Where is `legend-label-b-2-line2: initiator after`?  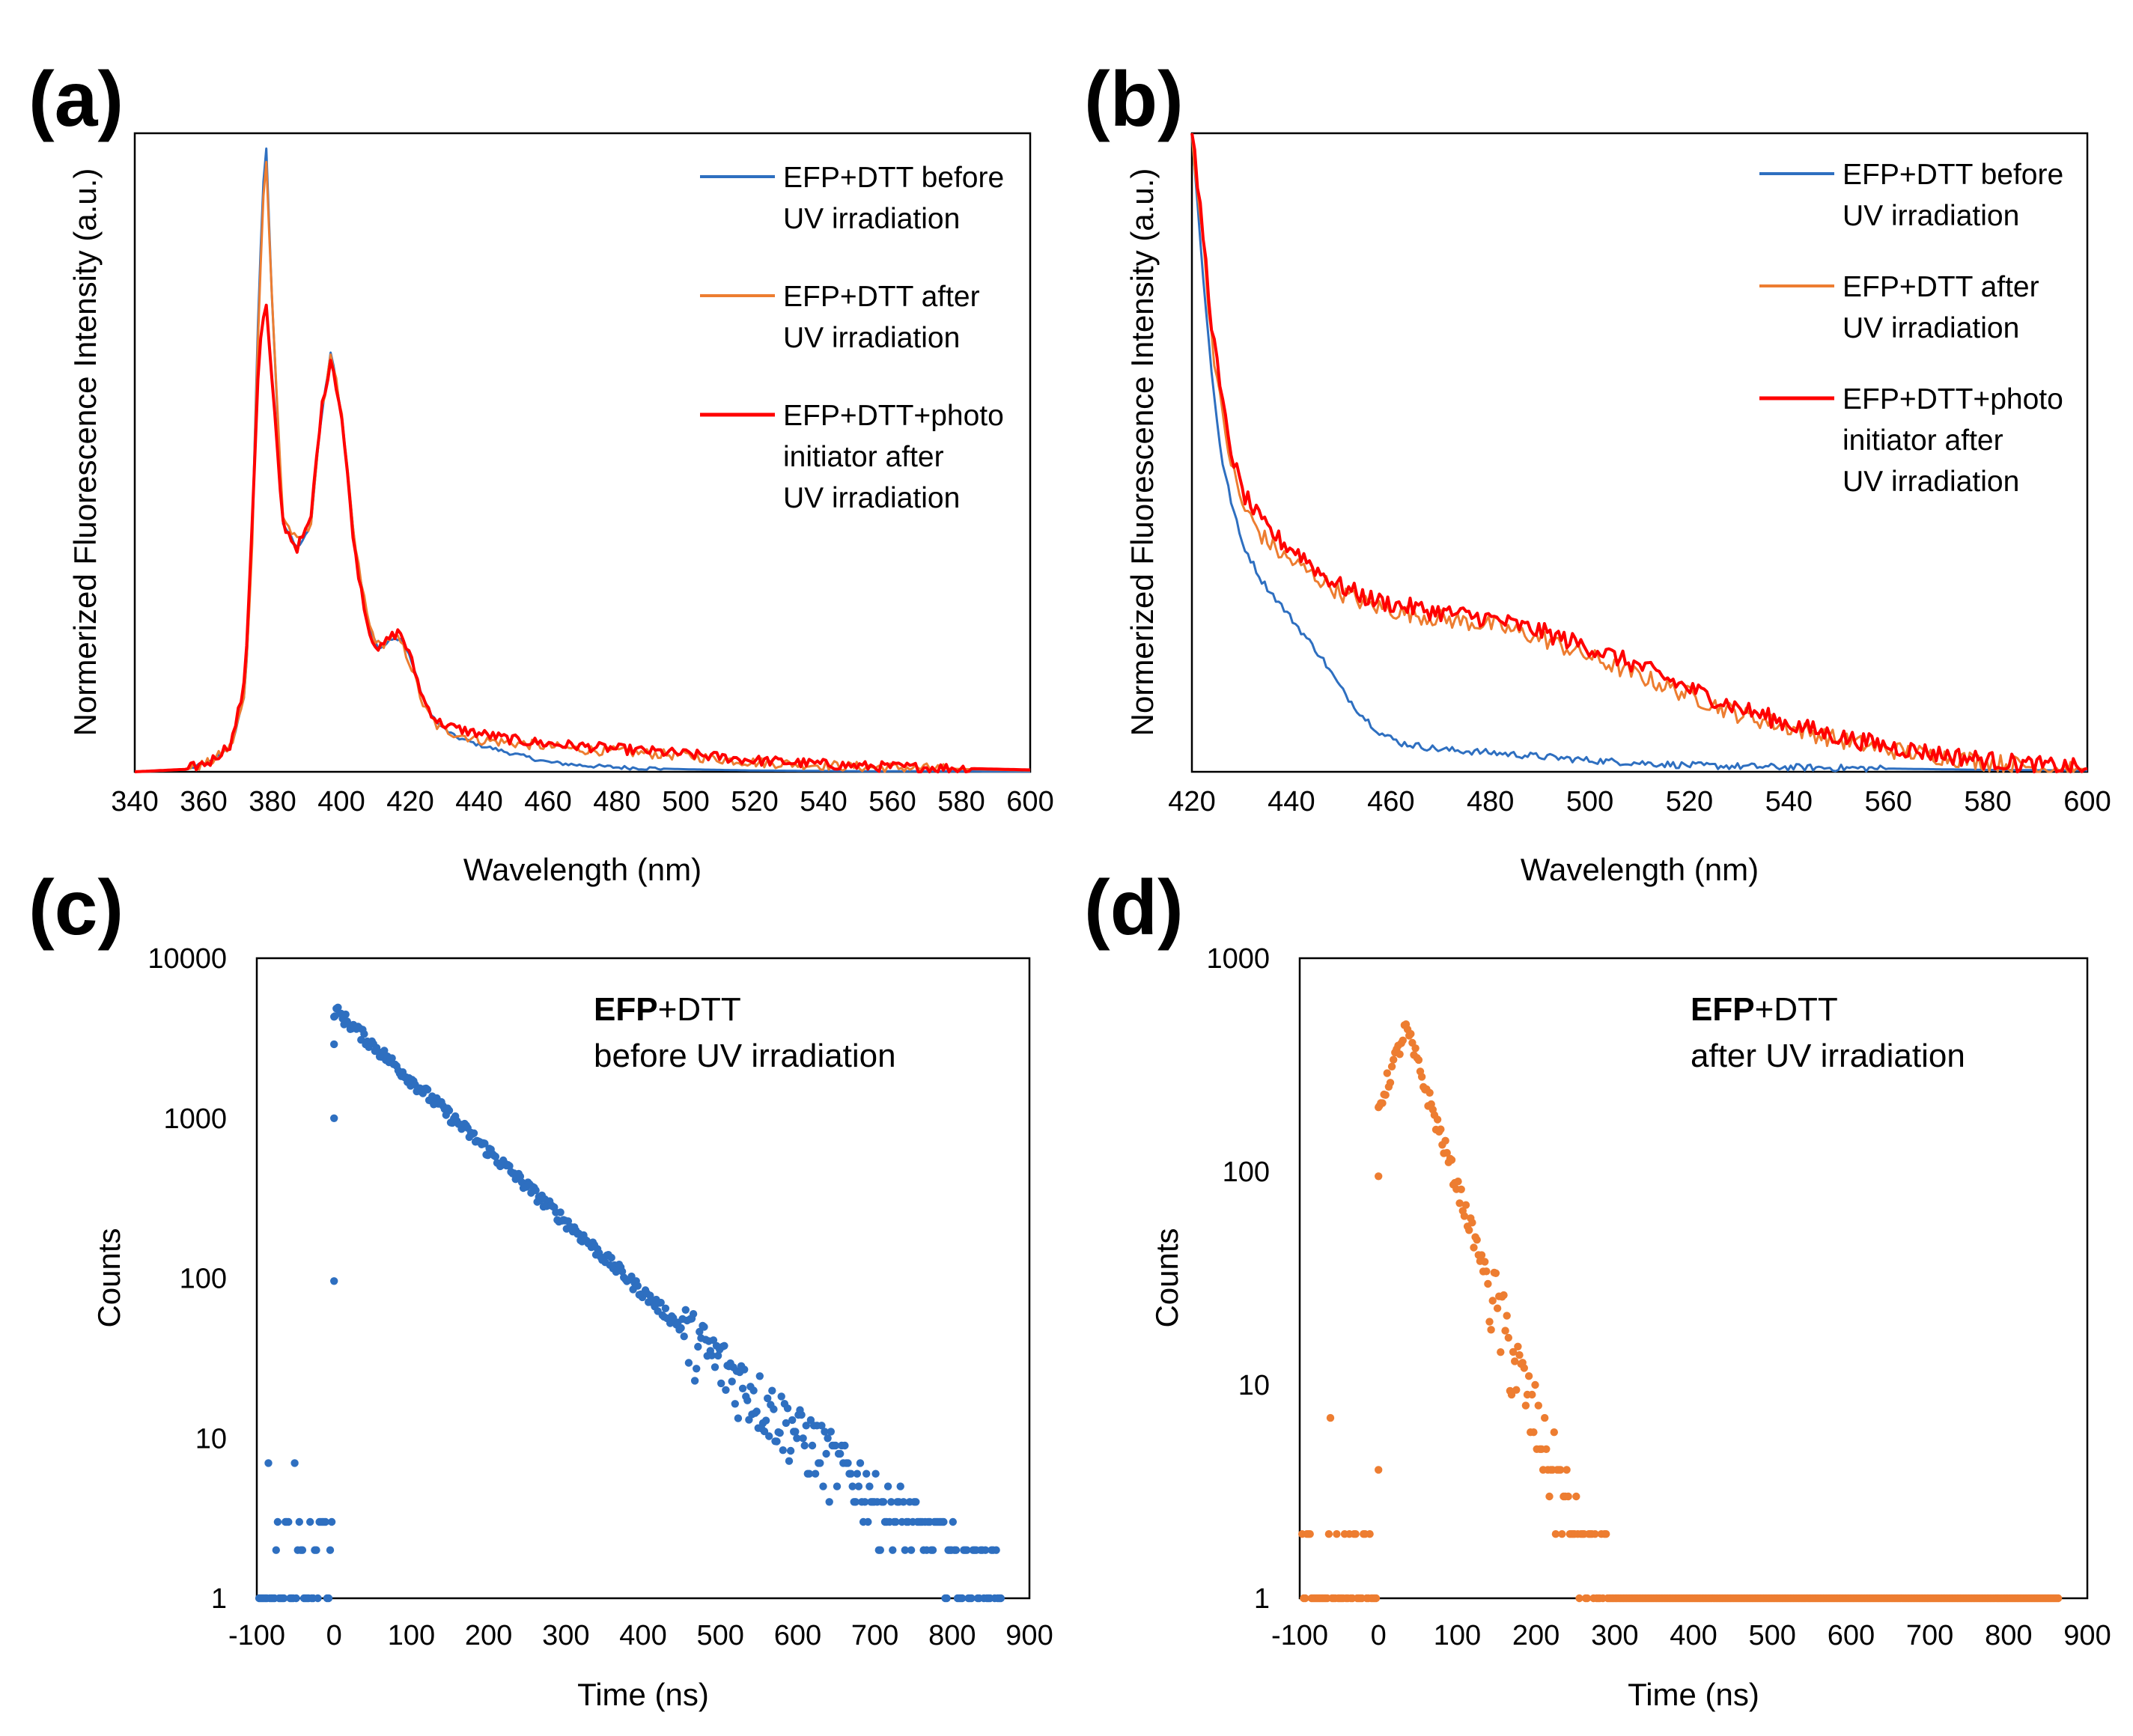 legend-label-b-2-line2: initiator after is located at coordinates (1923, 440).